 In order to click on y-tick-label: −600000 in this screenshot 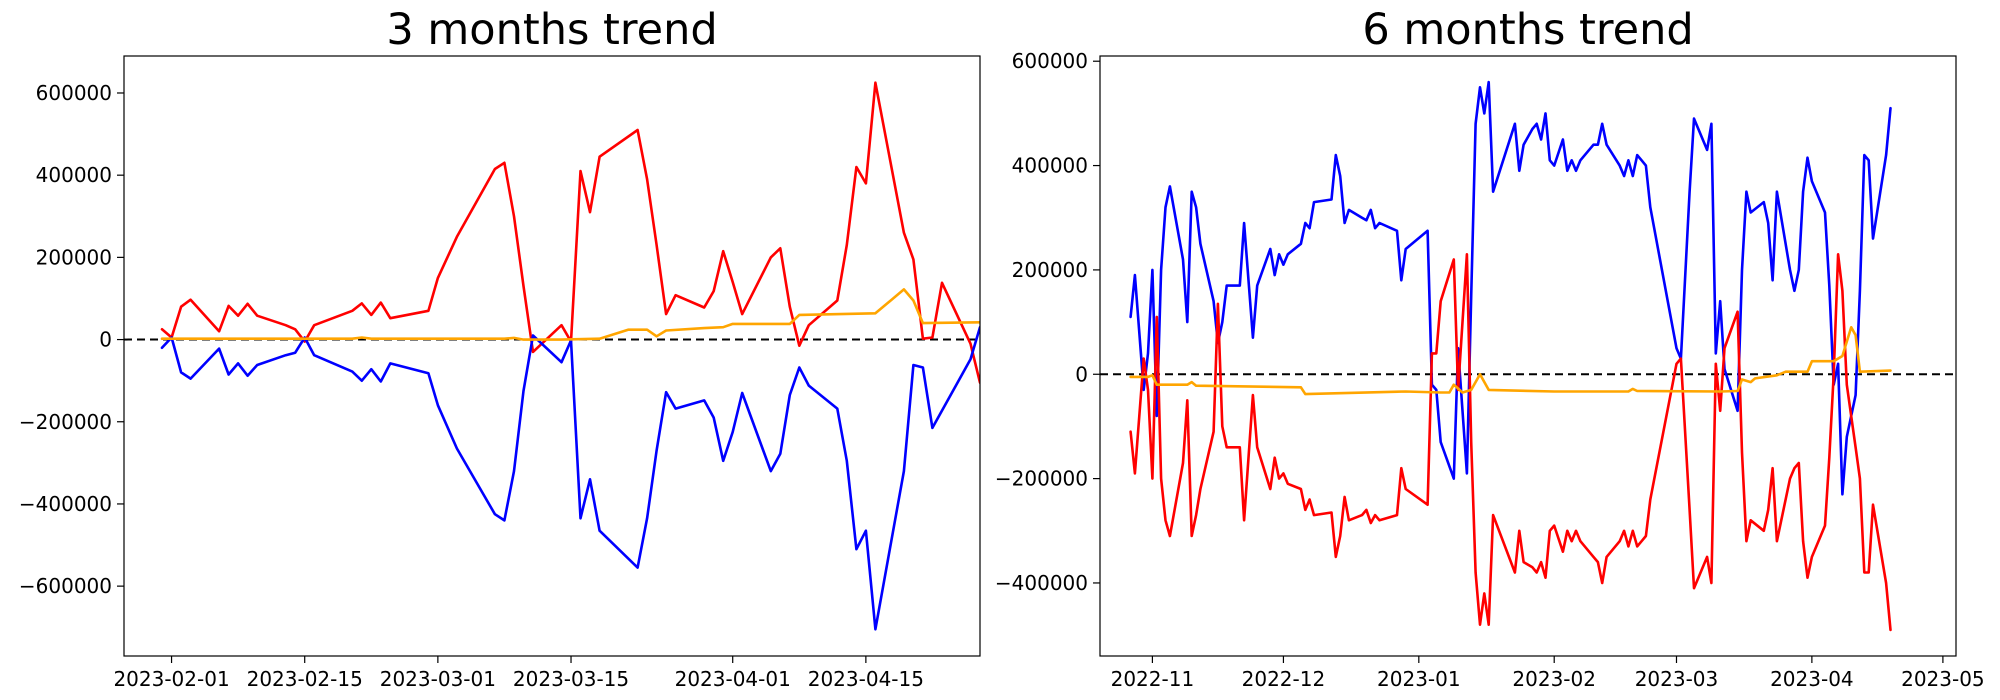, I will do `click(65, 586)`.